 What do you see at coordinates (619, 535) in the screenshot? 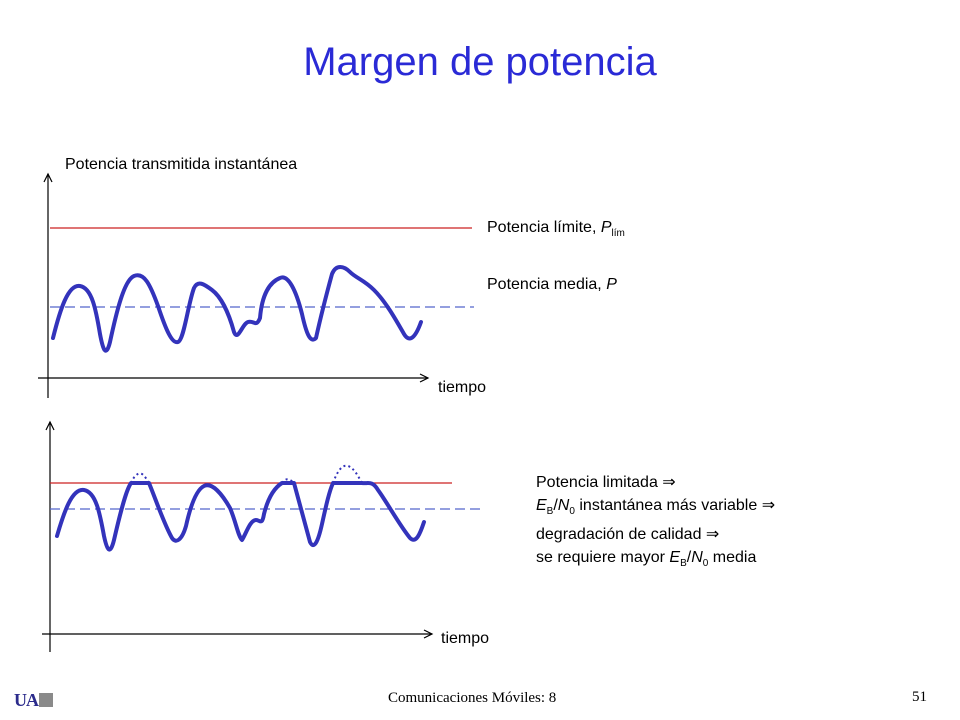
I see `note-line-3-text: degradación de calidad` at bounding box center [619, 535].